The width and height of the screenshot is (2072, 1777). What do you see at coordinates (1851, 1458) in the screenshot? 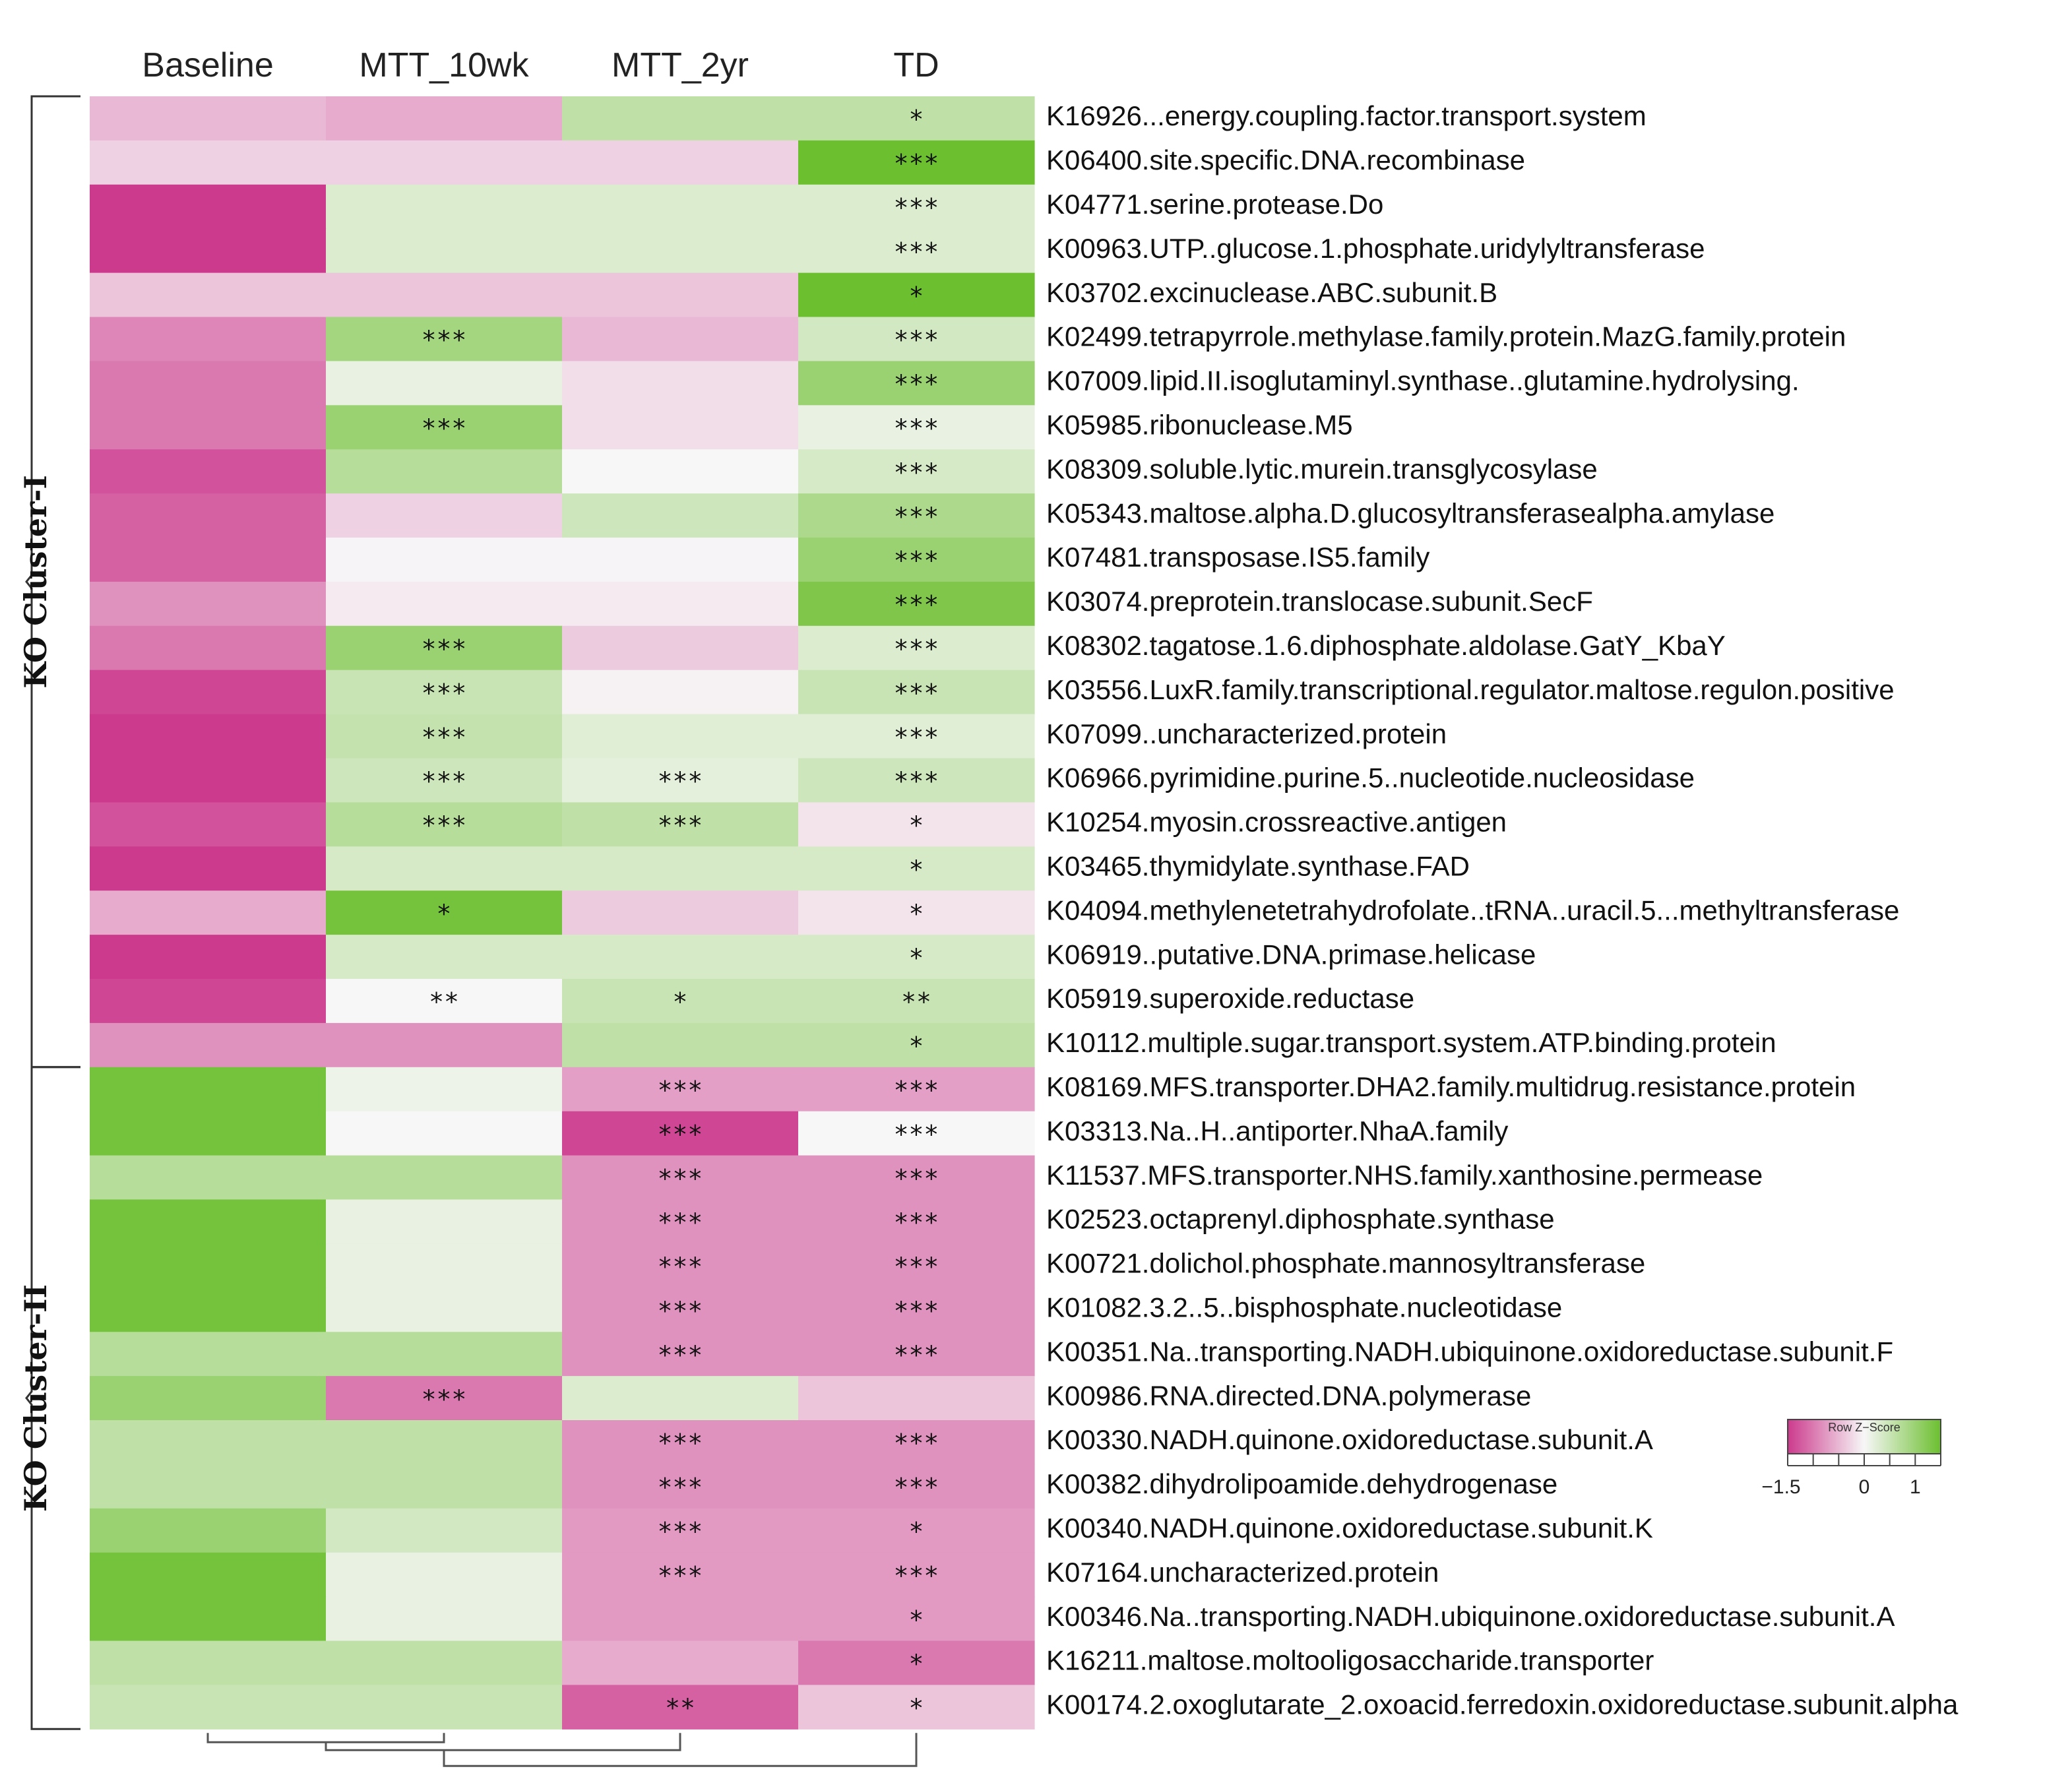
I see `color-legend: Row Z−Score −1.5 0 1` at bounding box center [1851, 1458].